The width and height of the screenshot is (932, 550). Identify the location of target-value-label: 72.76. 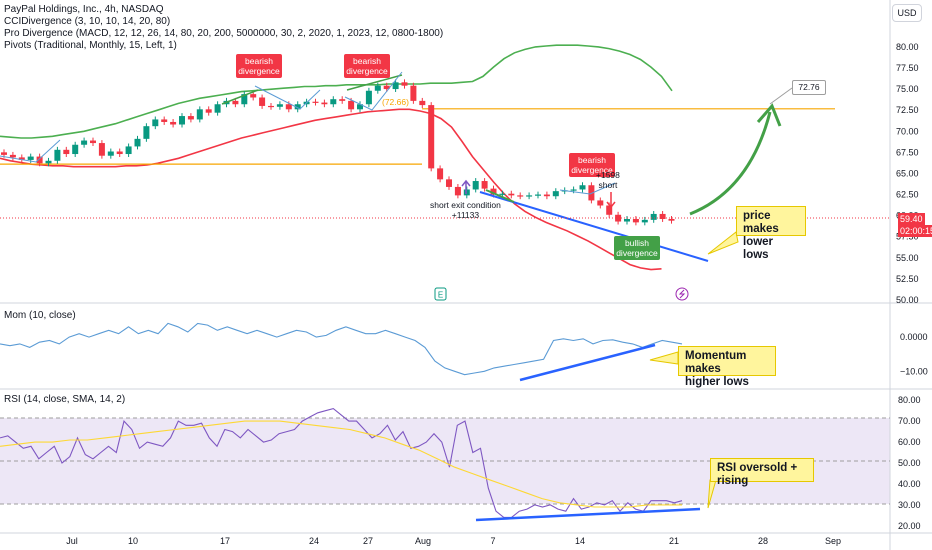
(809, 87).